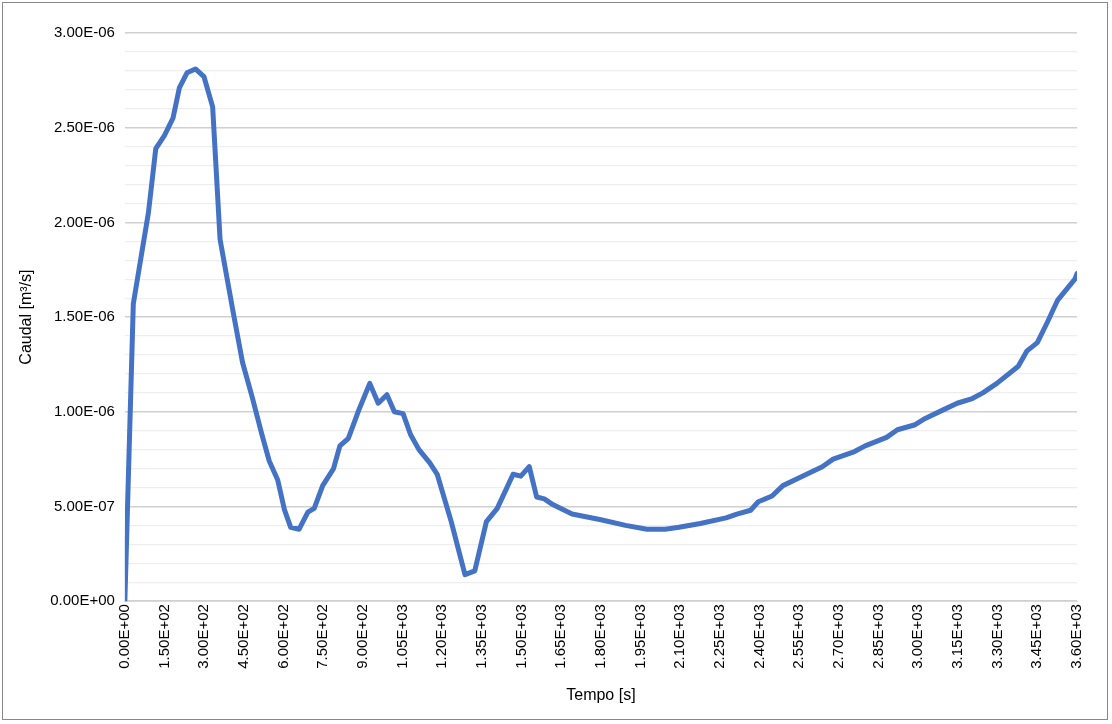  What do you see at coordinates (719, 636) in the screenshot?
I see `x-tick-label: 2.25E+03` at bounding box center [719, 636].